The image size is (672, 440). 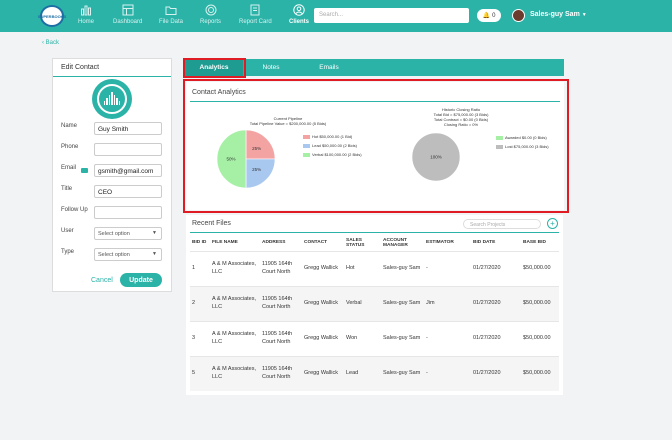 What do you see at coordinates (427, 372) in the screenshot?
I see `cell-estimator: -` at bounding box center [427, 372].